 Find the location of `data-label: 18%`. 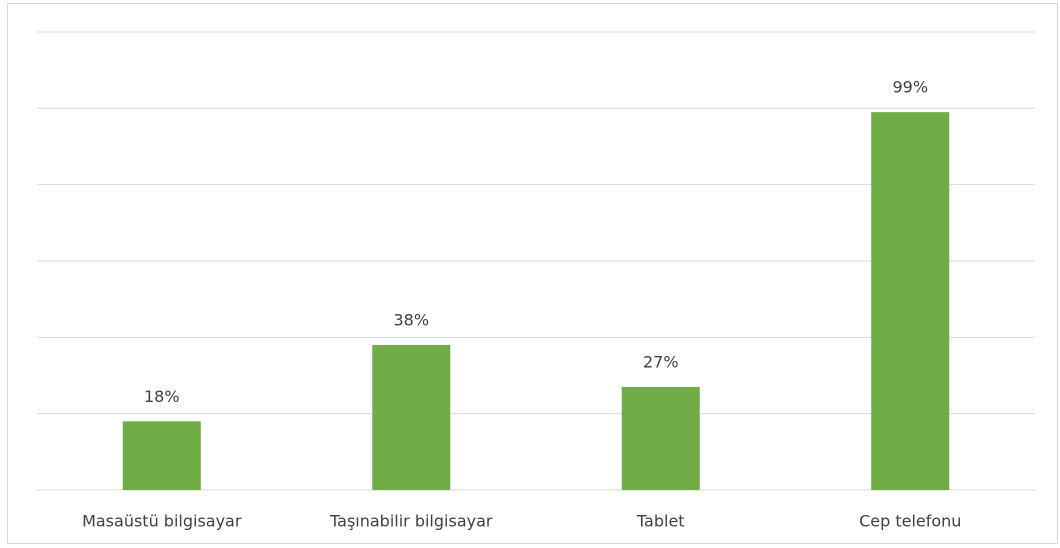

data-label: 18% is located at coordinates (162, 396).